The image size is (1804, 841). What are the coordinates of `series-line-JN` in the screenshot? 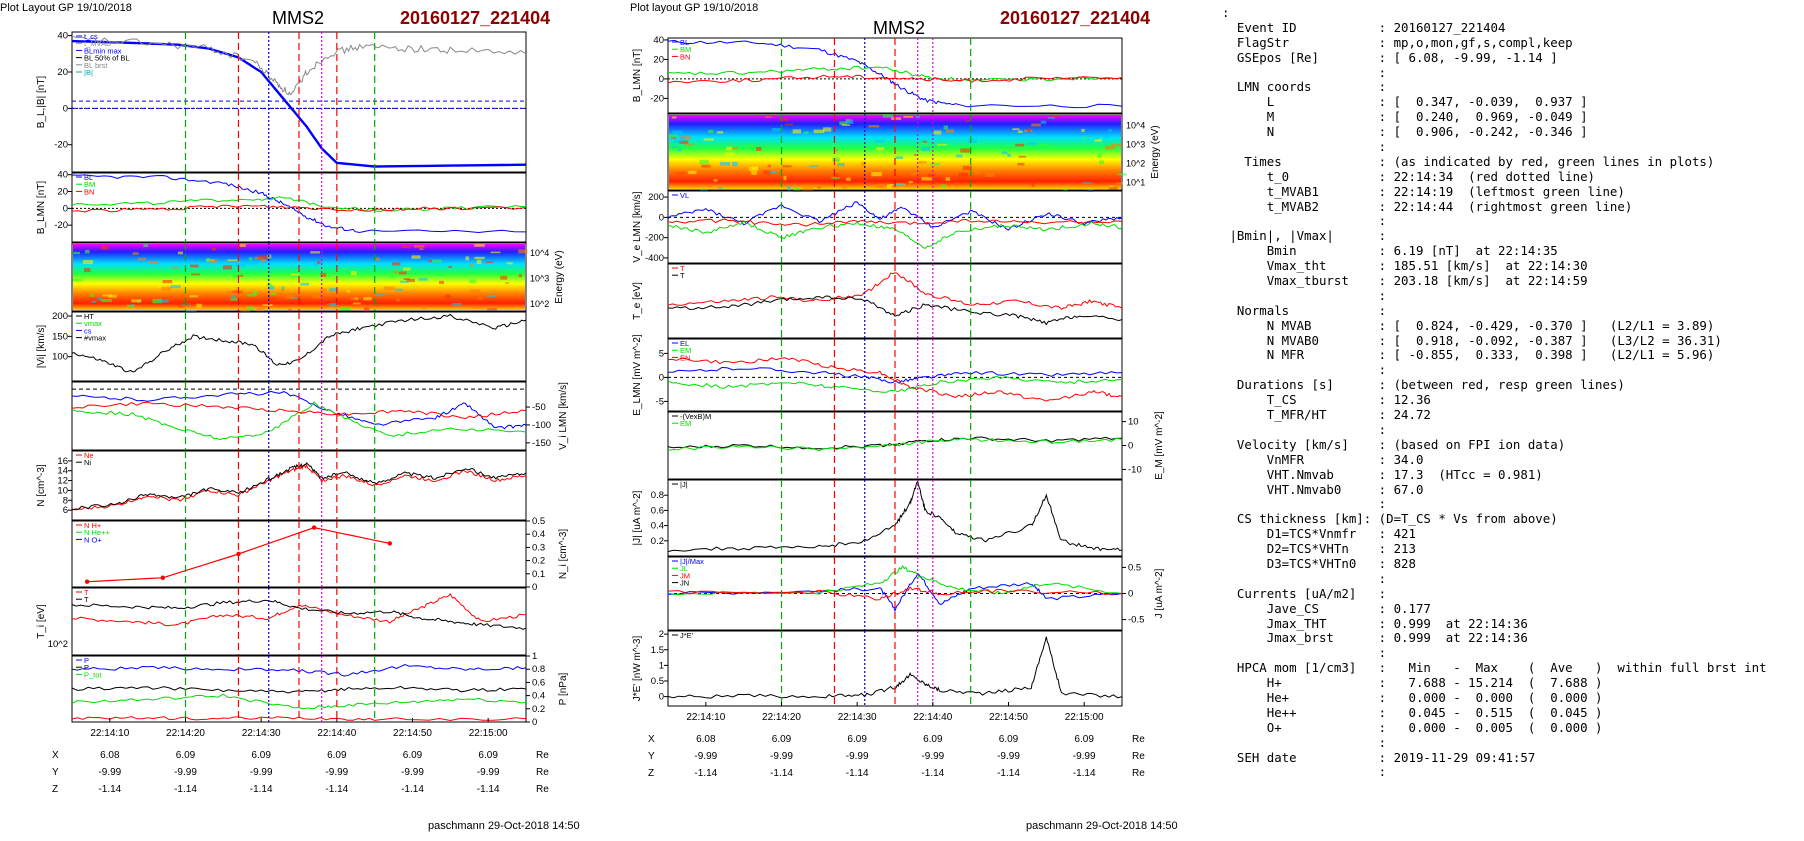 It's located at (895, 593).